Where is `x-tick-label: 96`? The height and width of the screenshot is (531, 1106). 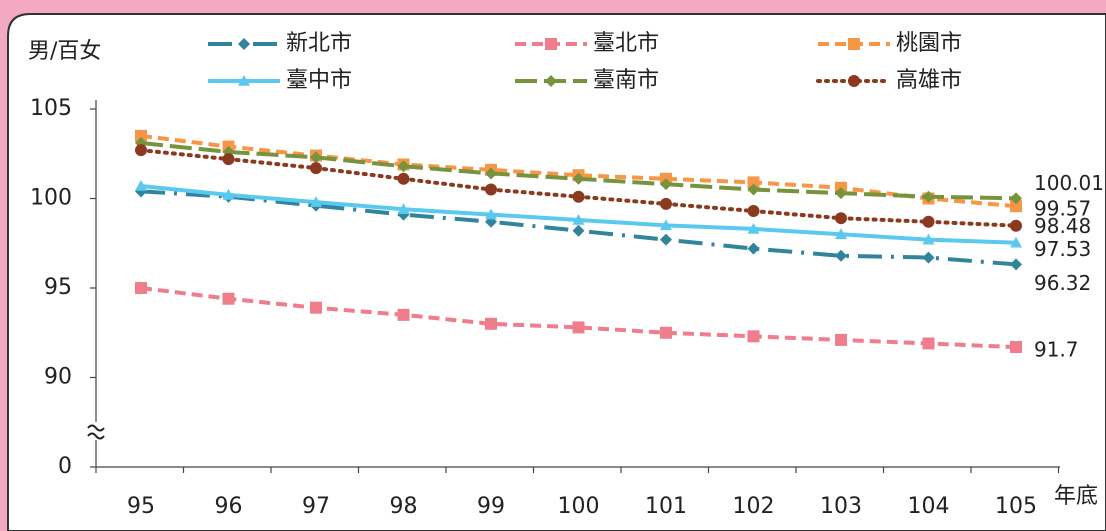
x-tick-label: 96 is located at coordinates (229, 506).